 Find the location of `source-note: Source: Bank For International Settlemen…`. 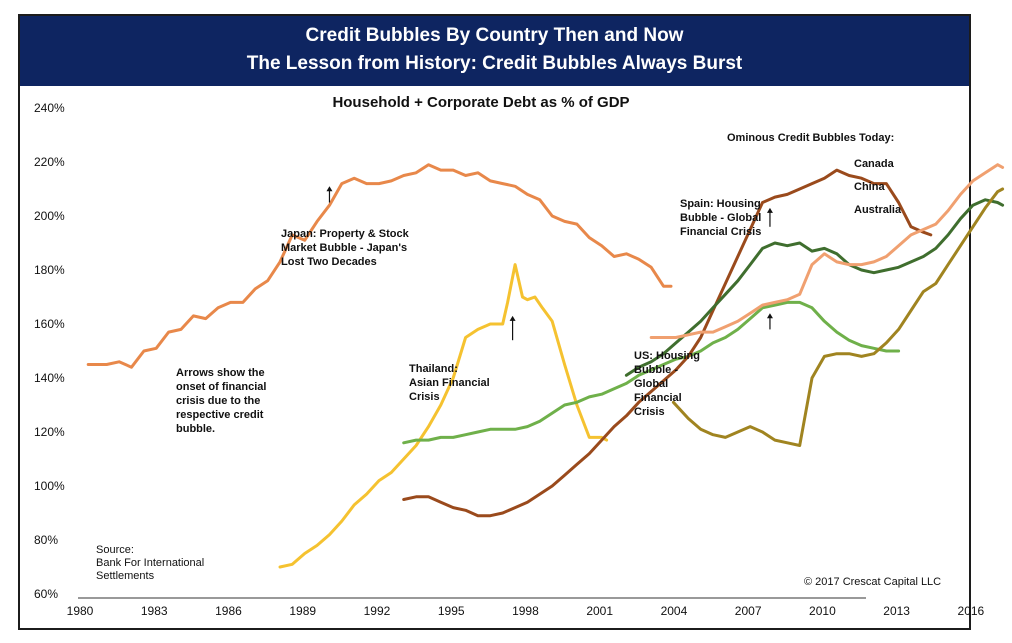

source-note: Source: Bank For International Settlemen… is located at coordinates (150, 563).